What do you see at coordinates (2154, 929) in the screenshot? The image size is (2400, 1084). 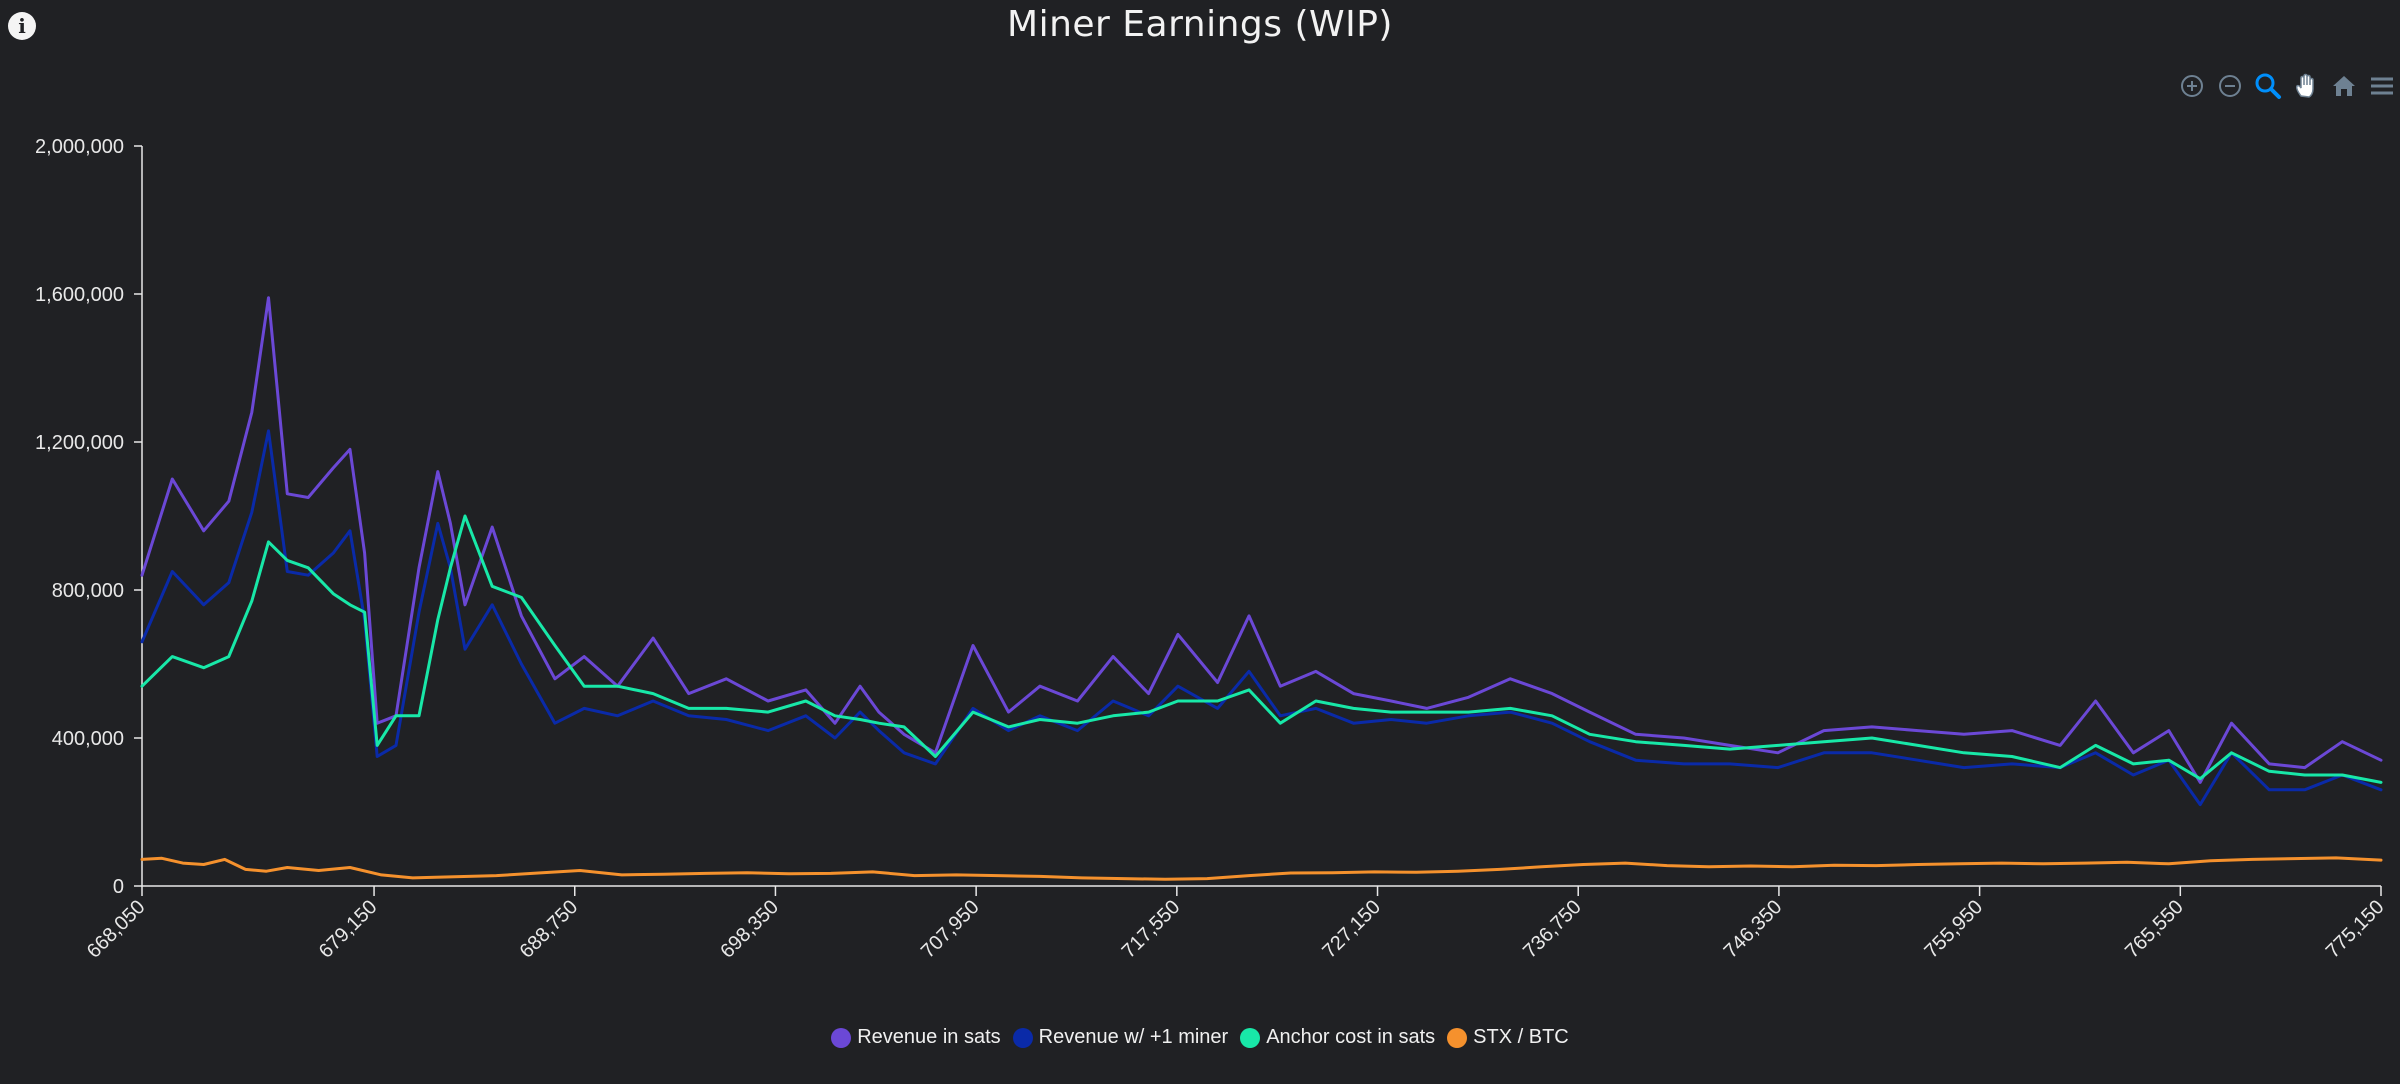 I see `x-tick-label: 765,550` at bounding box center [2154, 929].